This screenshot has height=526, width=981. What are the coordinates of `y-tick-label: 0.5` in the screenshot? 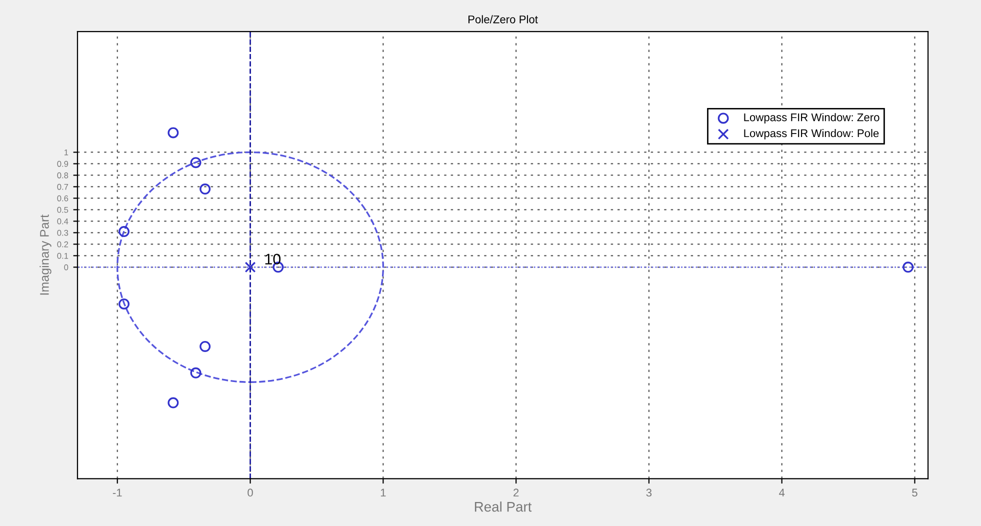 It's located at (62, 209).